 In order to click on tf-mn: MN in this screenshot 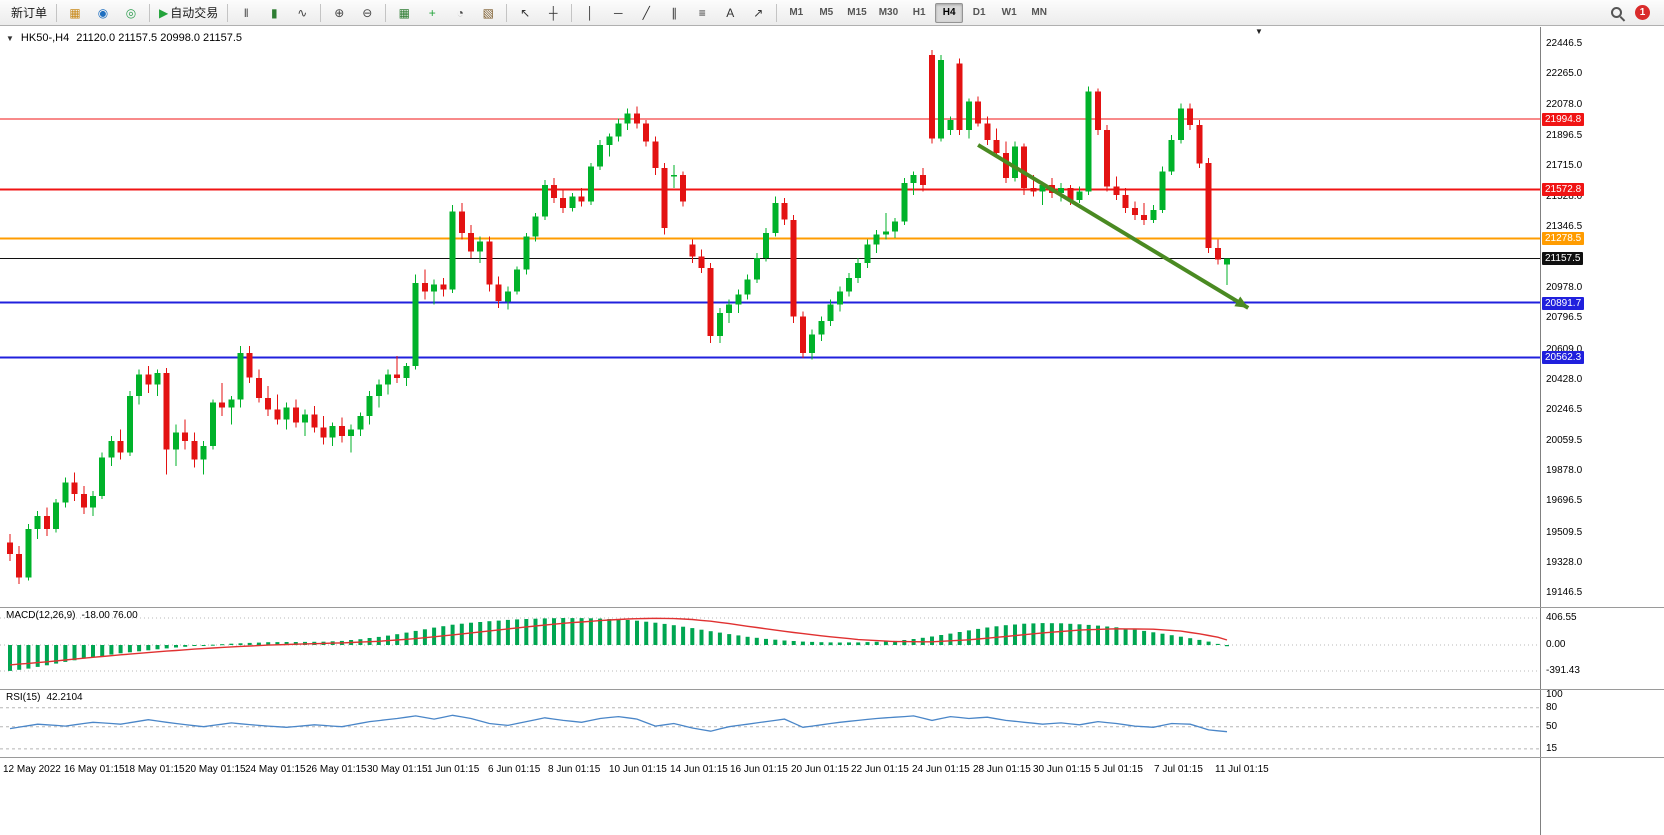, I will do `click(1039, 13)`.